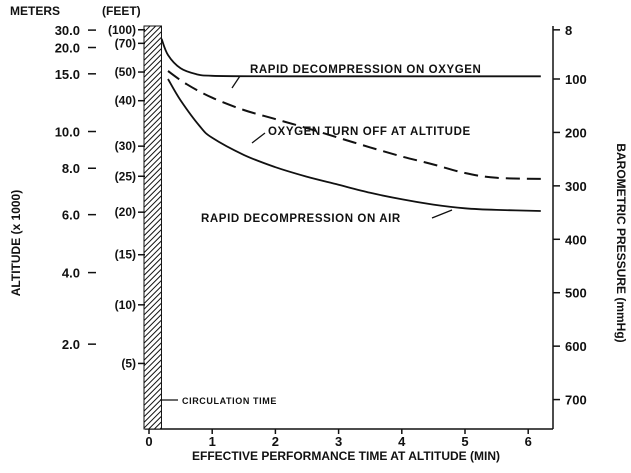 The image size is (631, 473). What do you see at coordinates (350, 58) in the screenshot?
I see `series-rapid-decompression-oxygen` at bounding box center [350, 58].